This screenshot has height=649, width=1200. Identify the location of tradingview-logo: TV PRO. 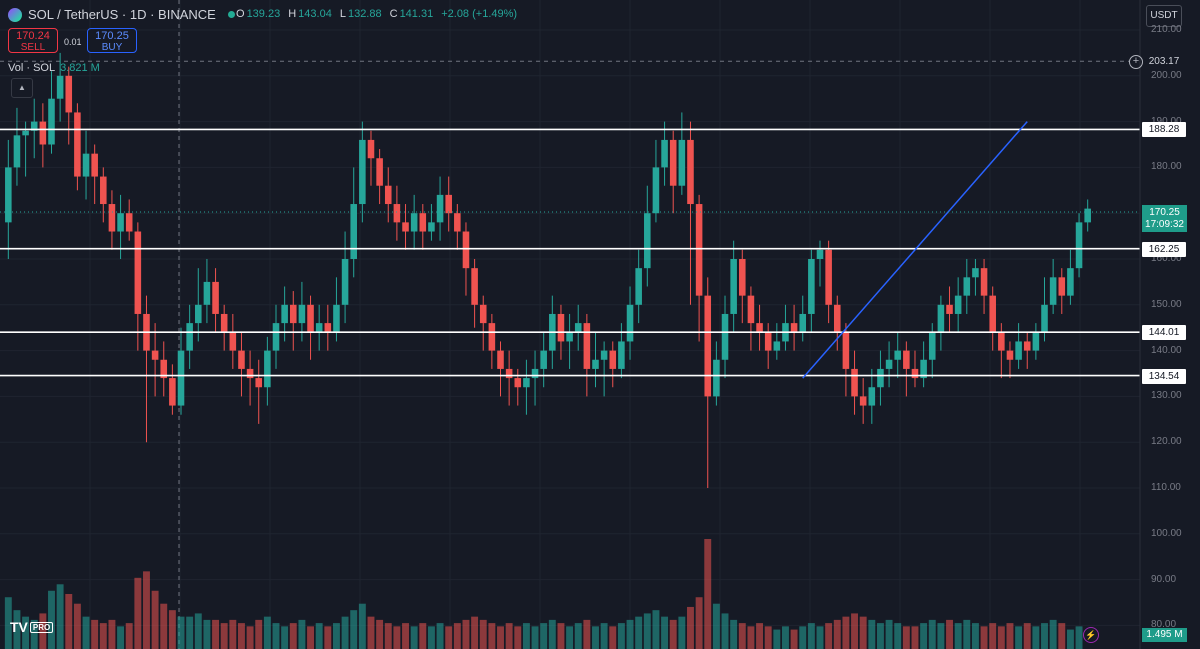
(32, 627).